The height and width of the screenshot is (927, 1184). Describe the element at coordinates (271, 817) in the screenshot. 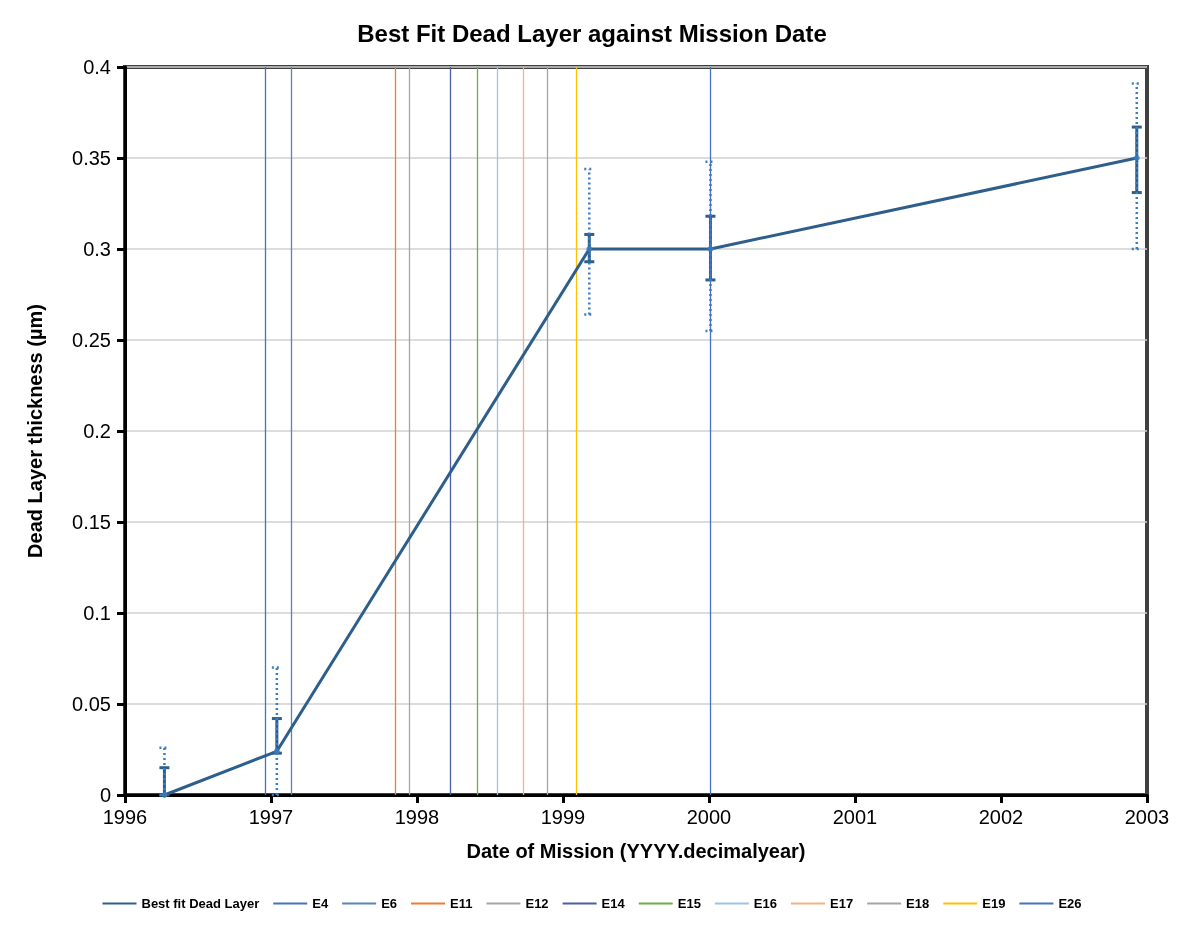

I see `x-tick-label: 1997` at that location.